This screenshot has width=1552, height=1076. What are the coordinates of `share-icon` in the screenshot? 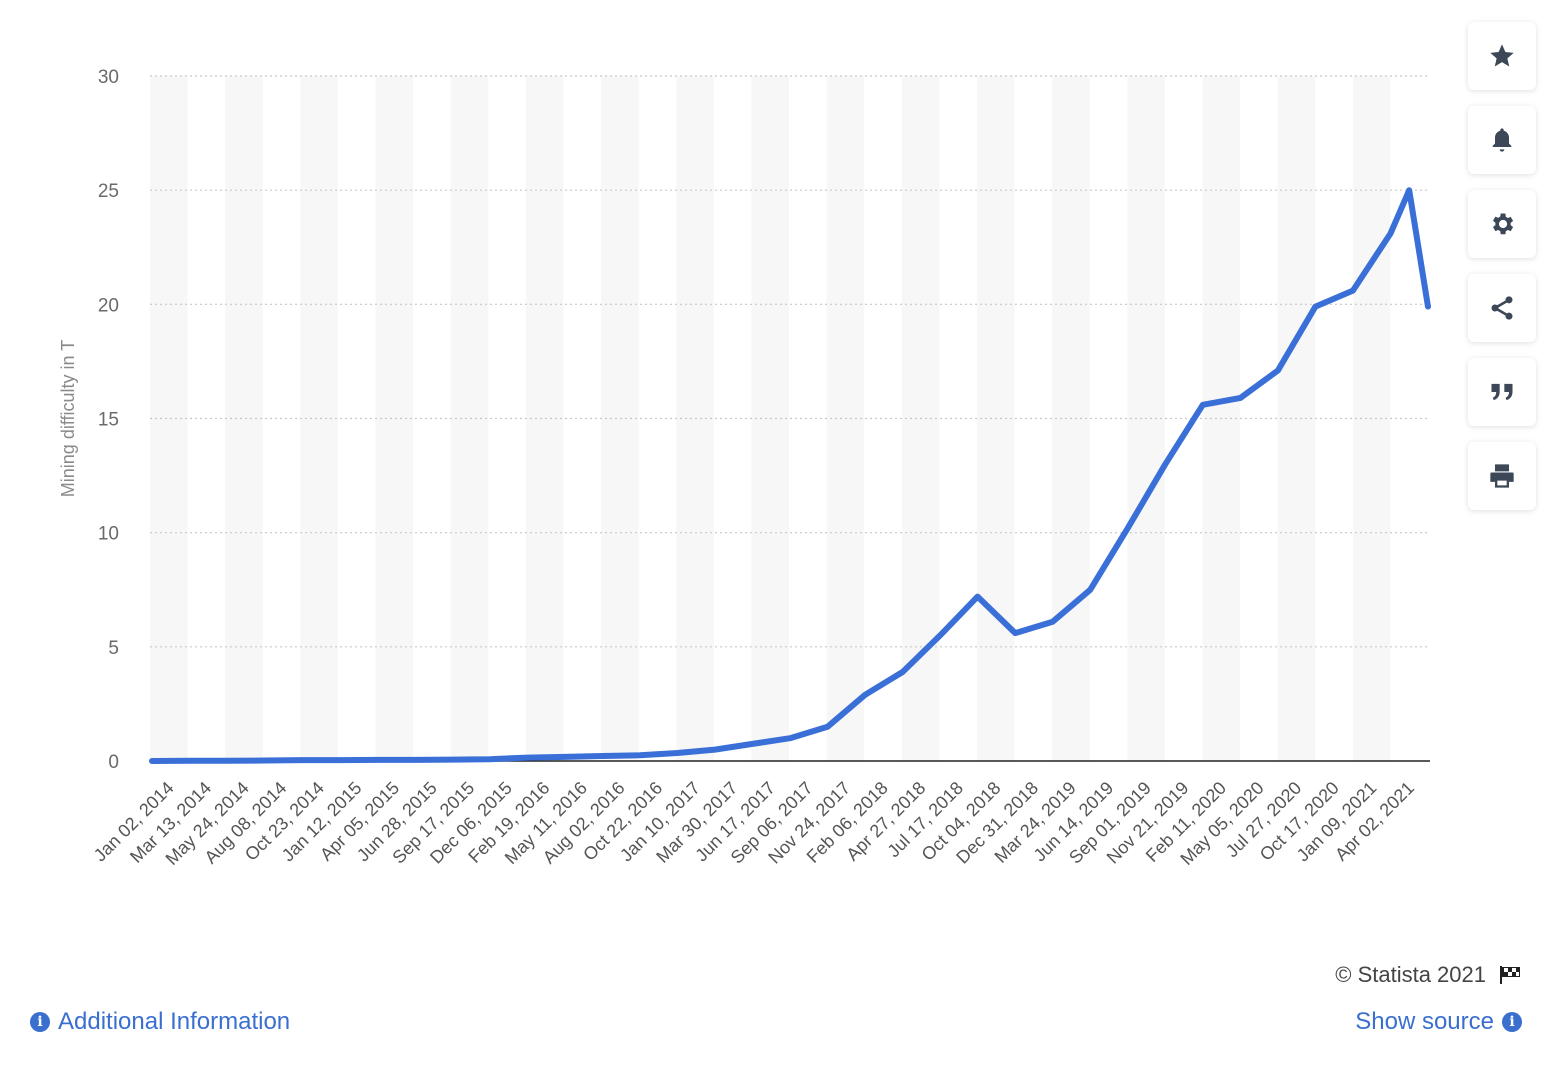 It's located at (1502, 308).